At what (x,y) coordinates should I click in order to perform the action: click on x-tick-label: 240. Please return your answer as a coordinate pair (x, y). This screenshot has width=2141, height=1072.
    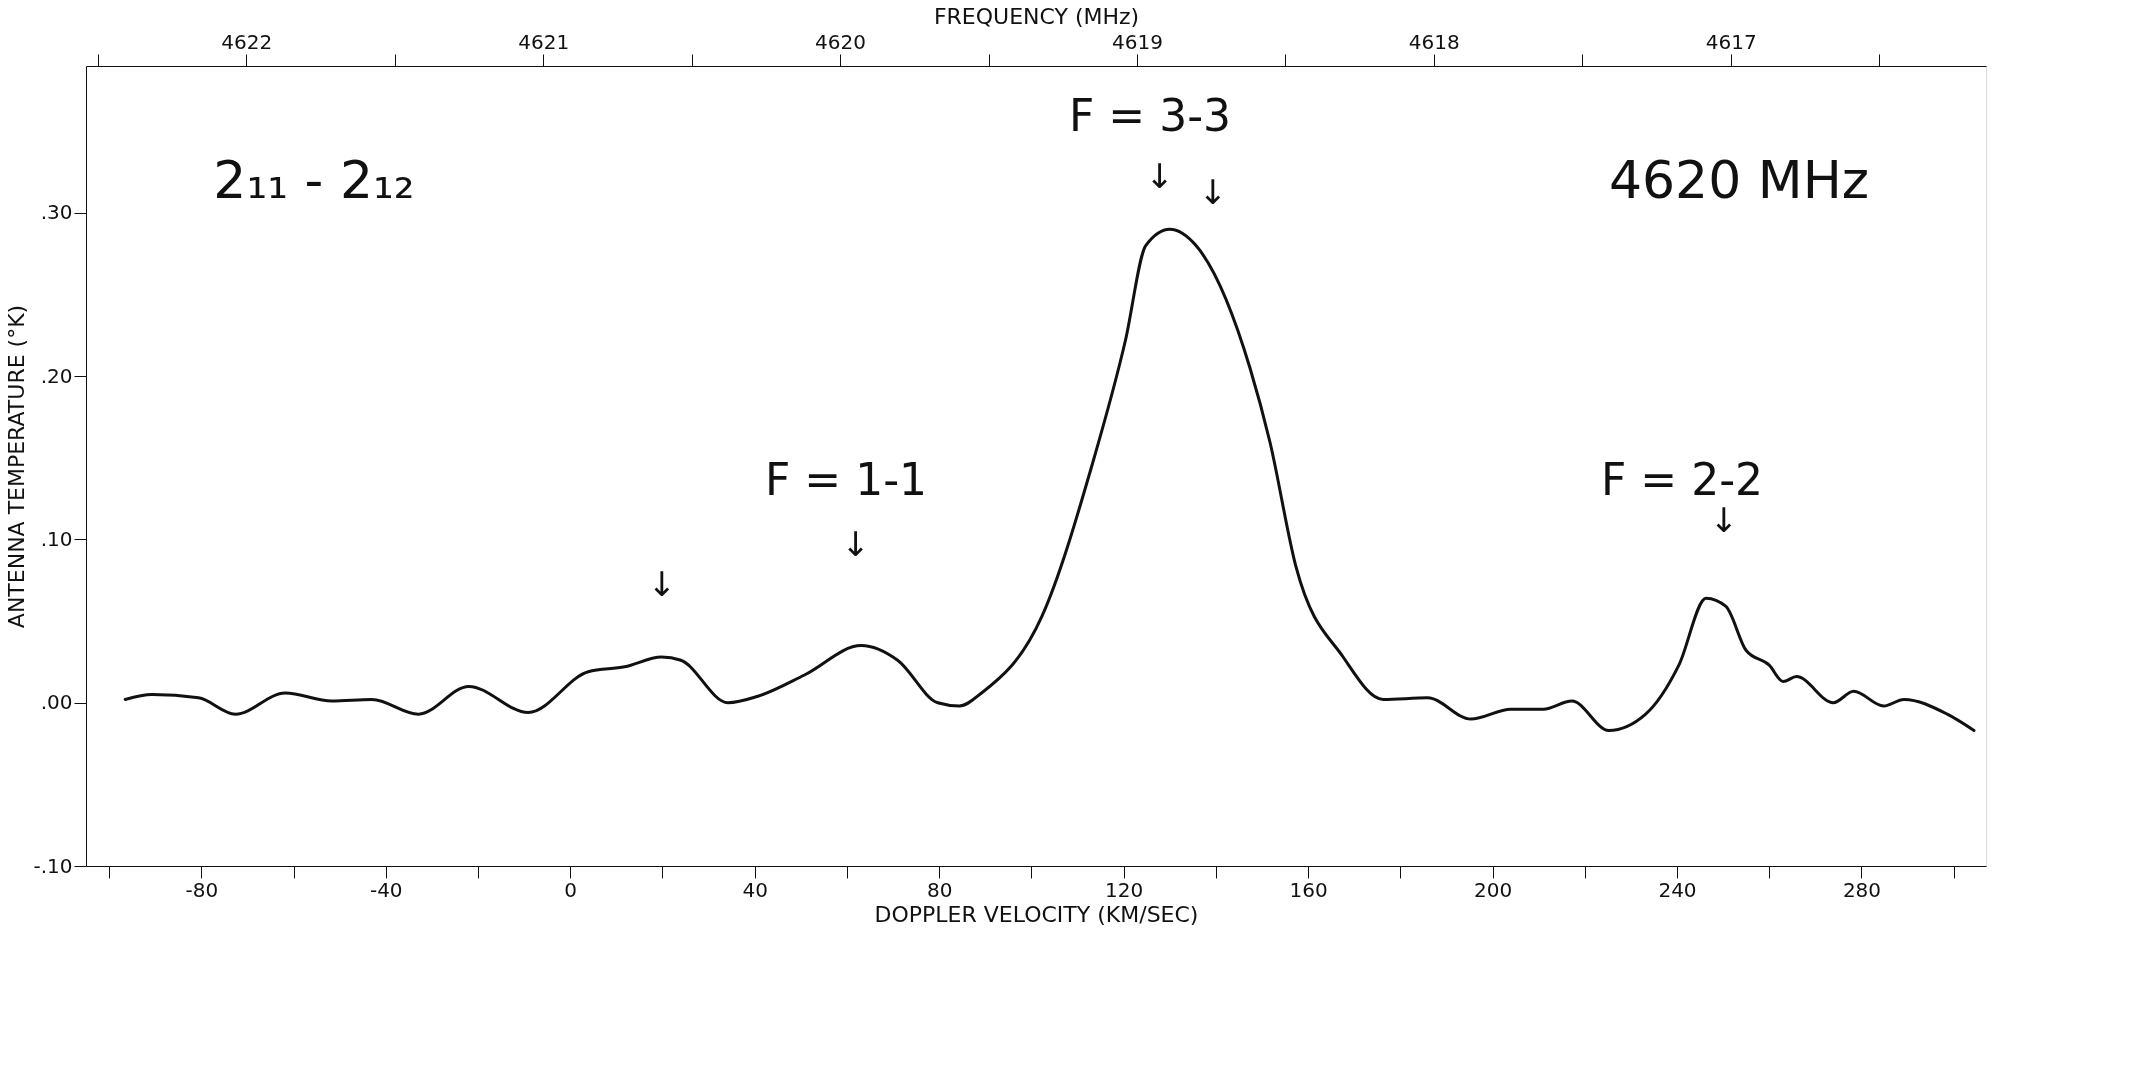
    Looking at the image, I should click on (1677, 889).